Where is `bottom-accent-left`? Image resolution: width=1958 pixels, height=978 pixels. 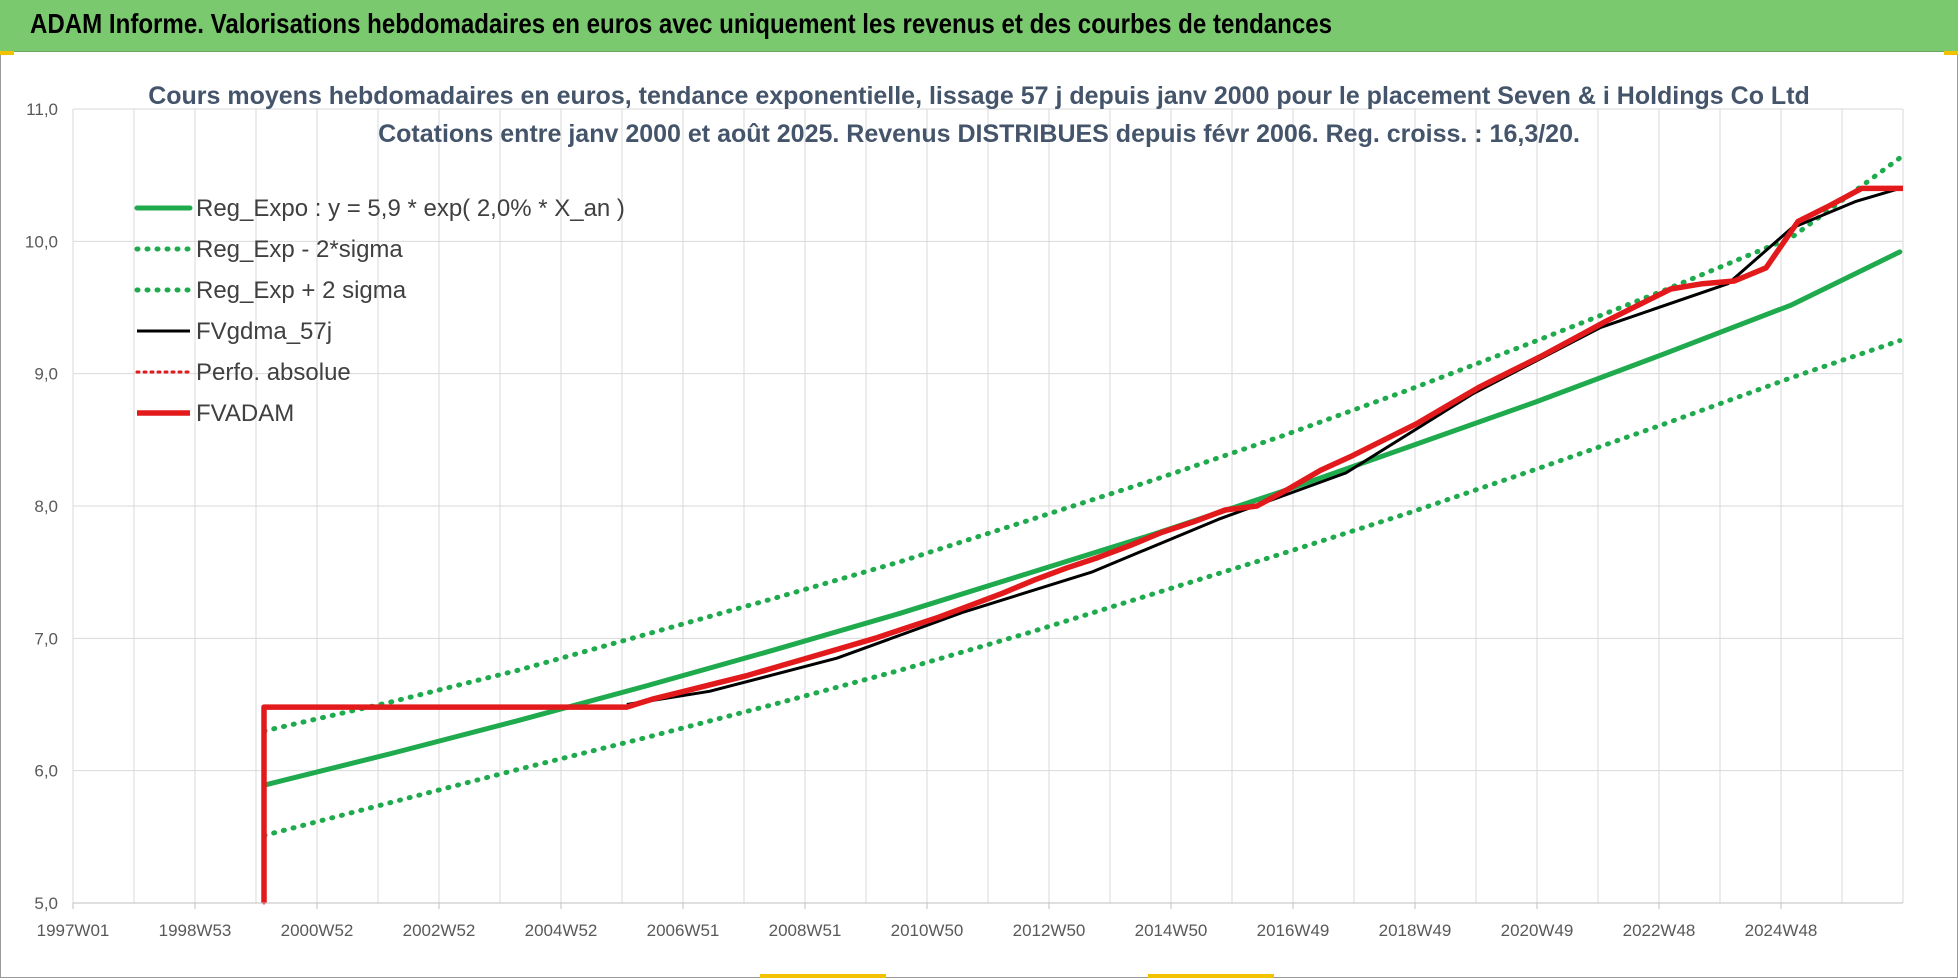 bottom-accent-left is located at coordinates (823, 976).